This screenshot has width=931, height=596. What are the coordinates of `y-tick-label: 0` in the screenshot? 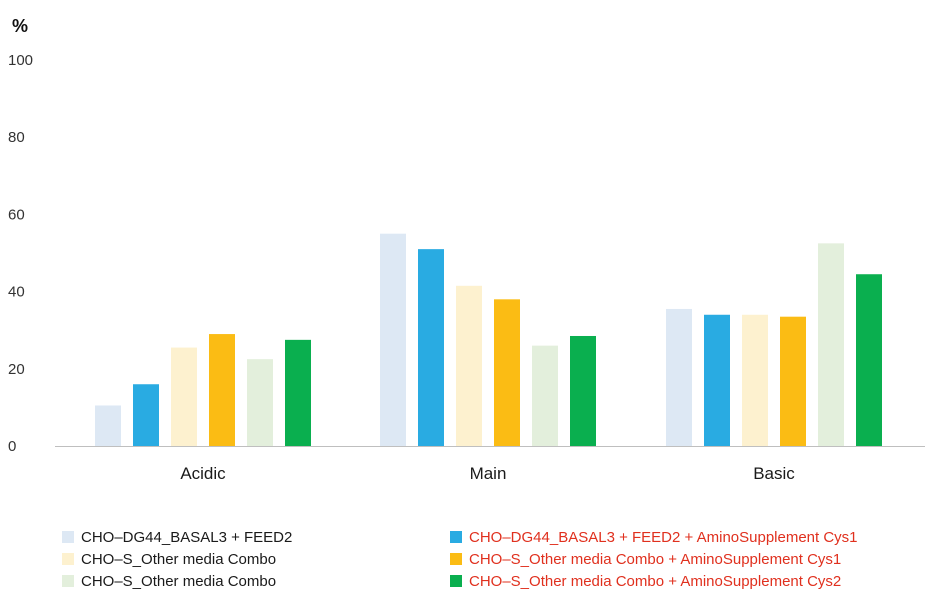 It's located at (12, 446).